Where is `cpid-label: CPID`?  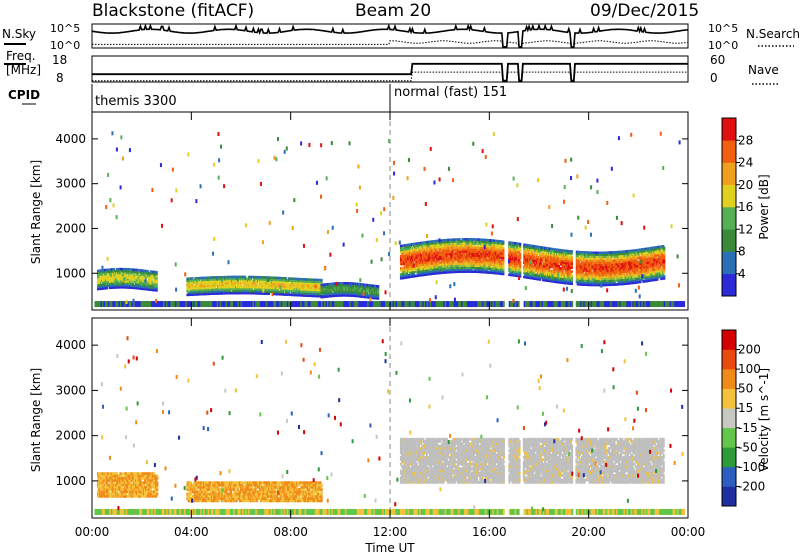
cpid-label: CPID is located at coordinates (24, 95).